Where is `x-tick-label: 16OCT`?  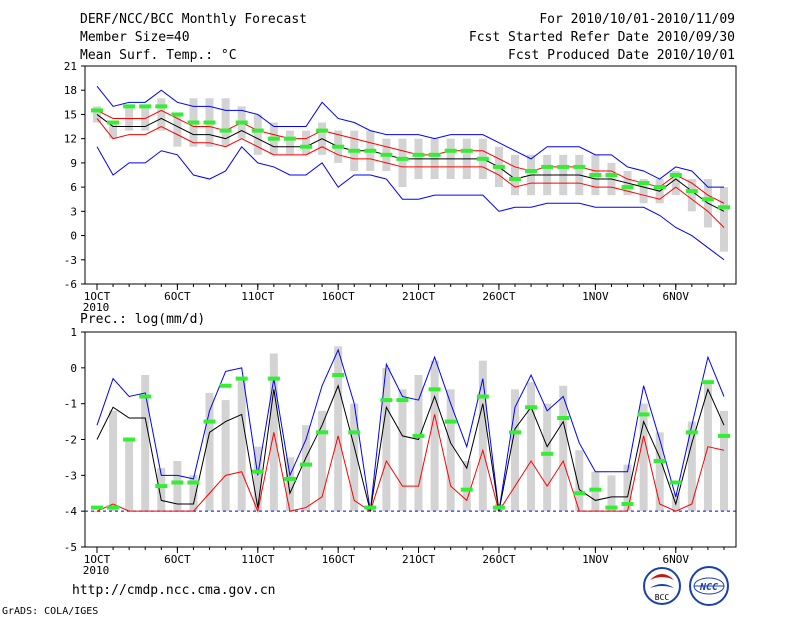 x-tick-label: 16OCT is located at coordinates (338, 296).